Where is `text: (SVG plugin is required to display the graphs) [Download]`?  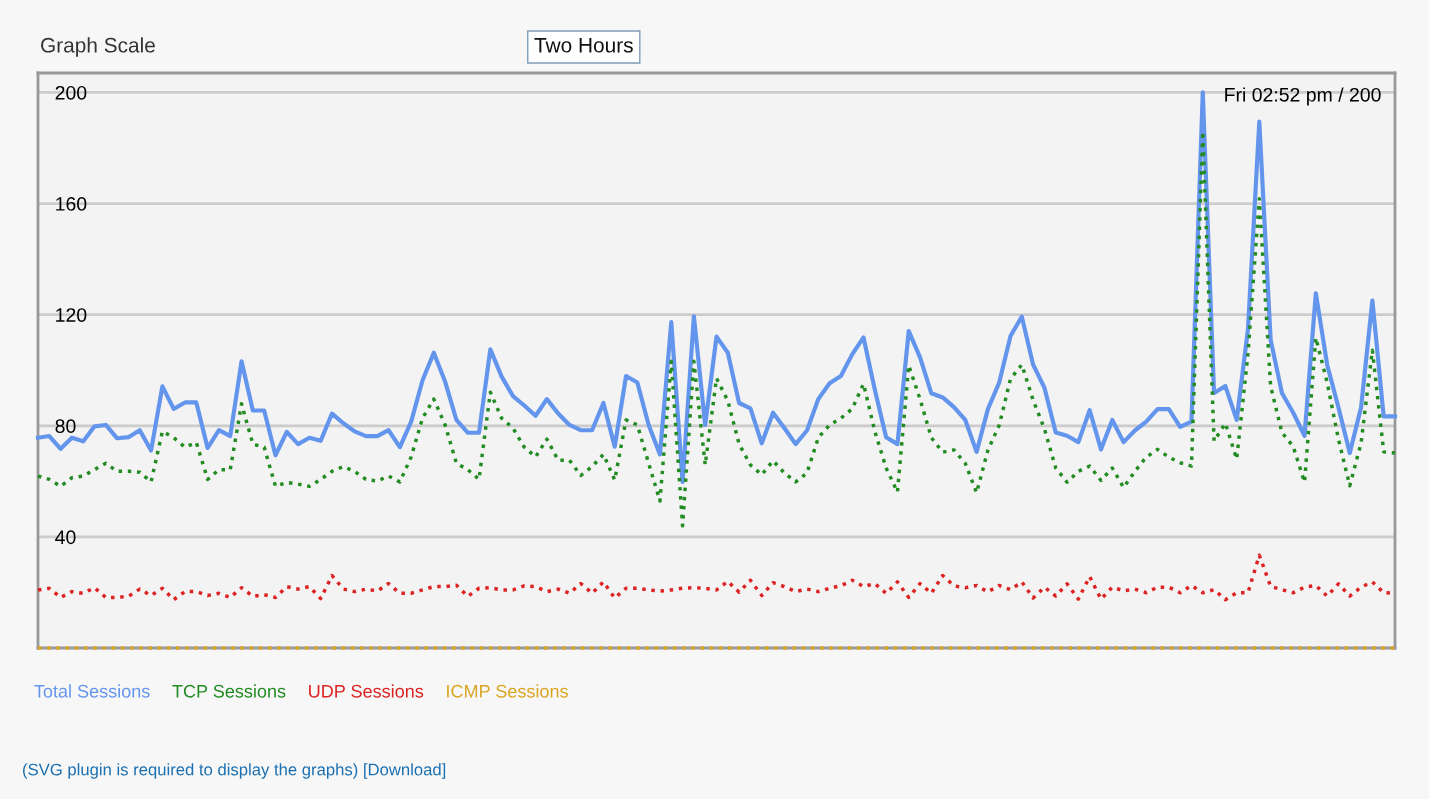 text: (SVG plugin is required to display the graphs) [Download] is located at coordinates (234, 771).